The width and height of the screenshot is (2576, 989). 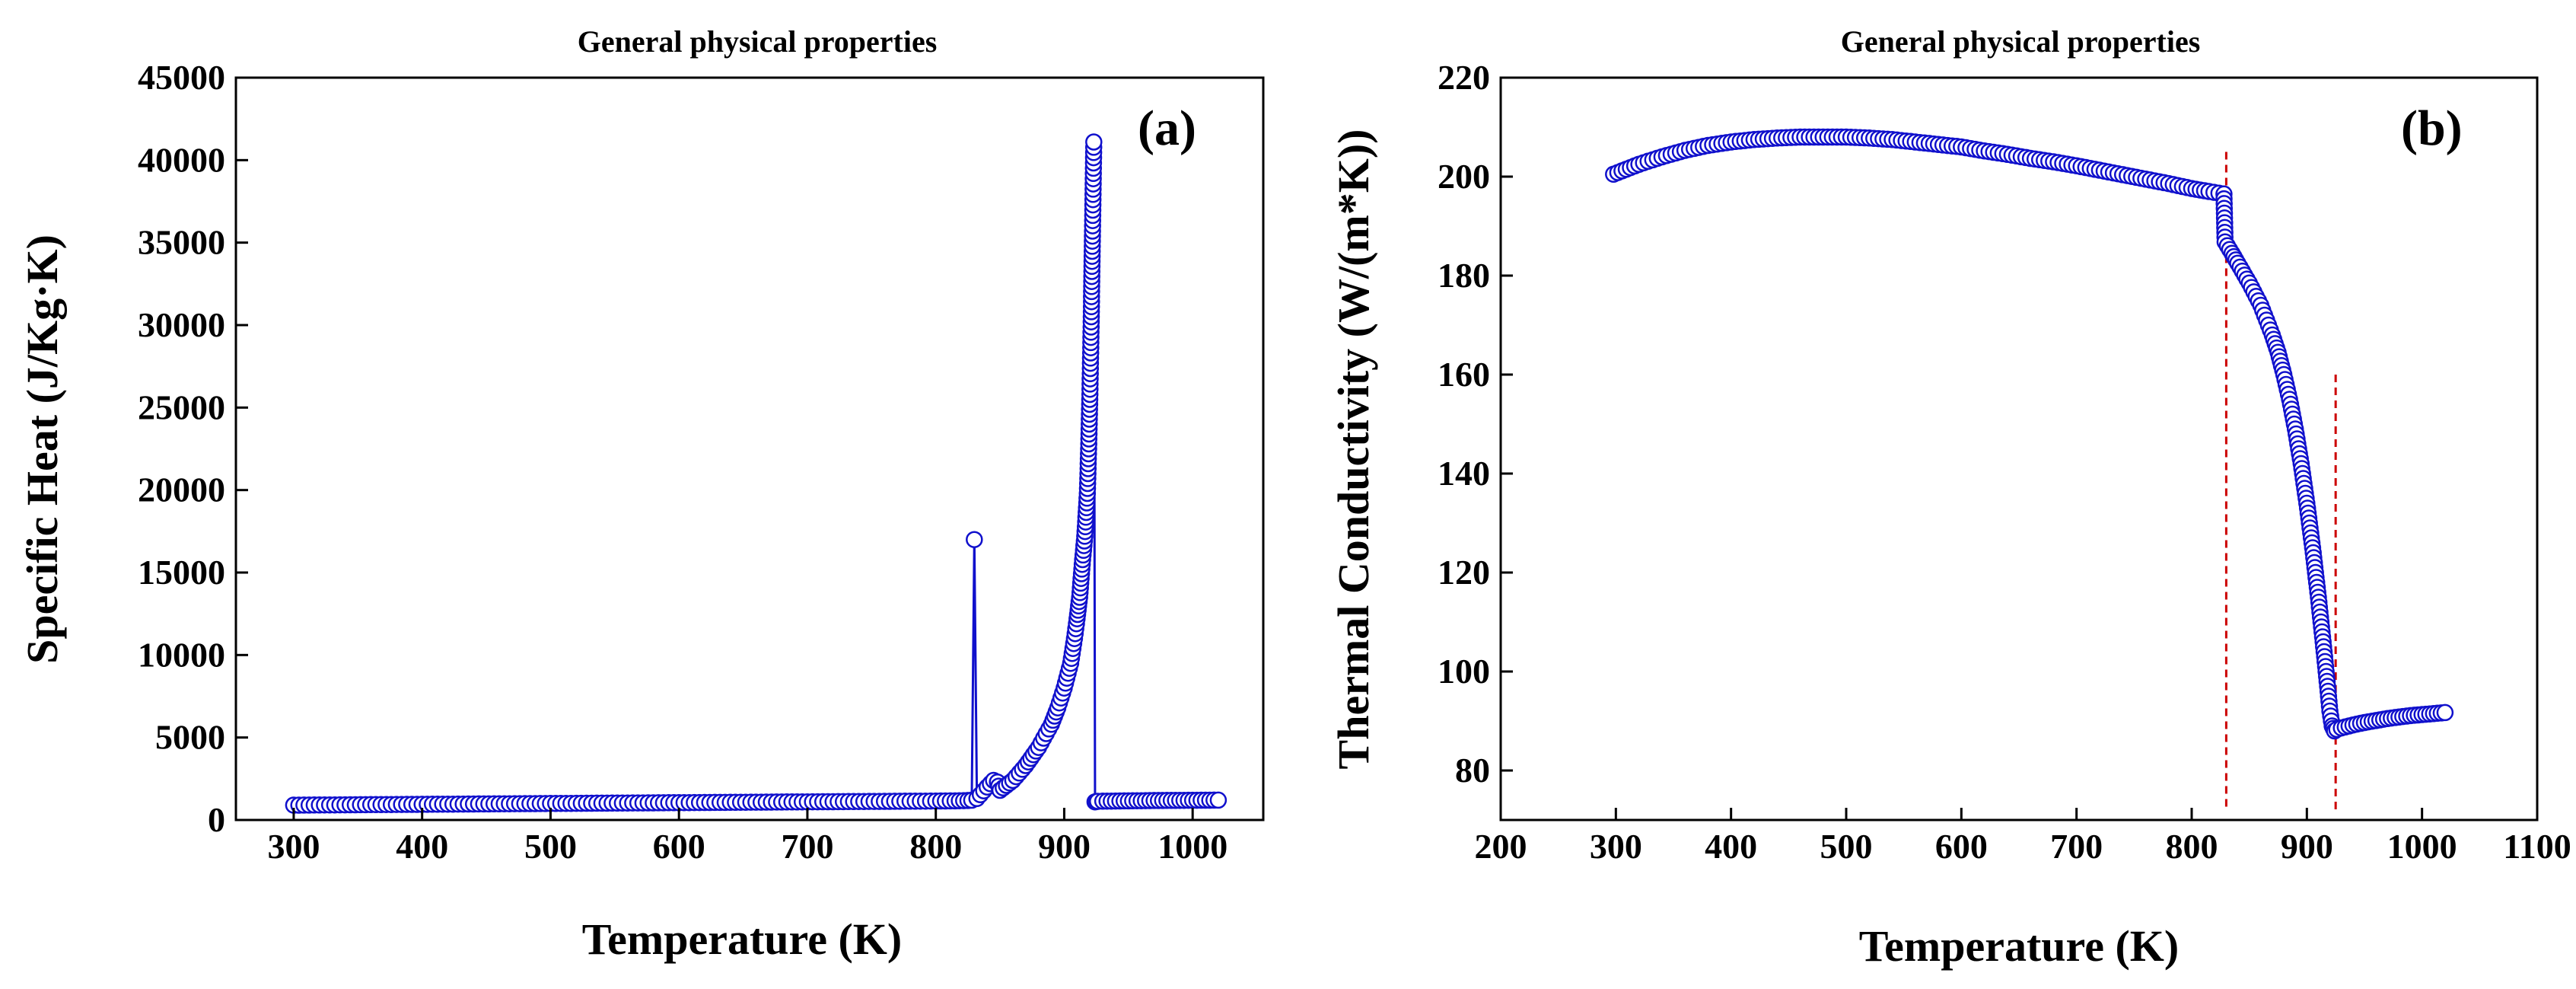 I want to click on panel-b-letter: (b), so click(x=2432, y=128).